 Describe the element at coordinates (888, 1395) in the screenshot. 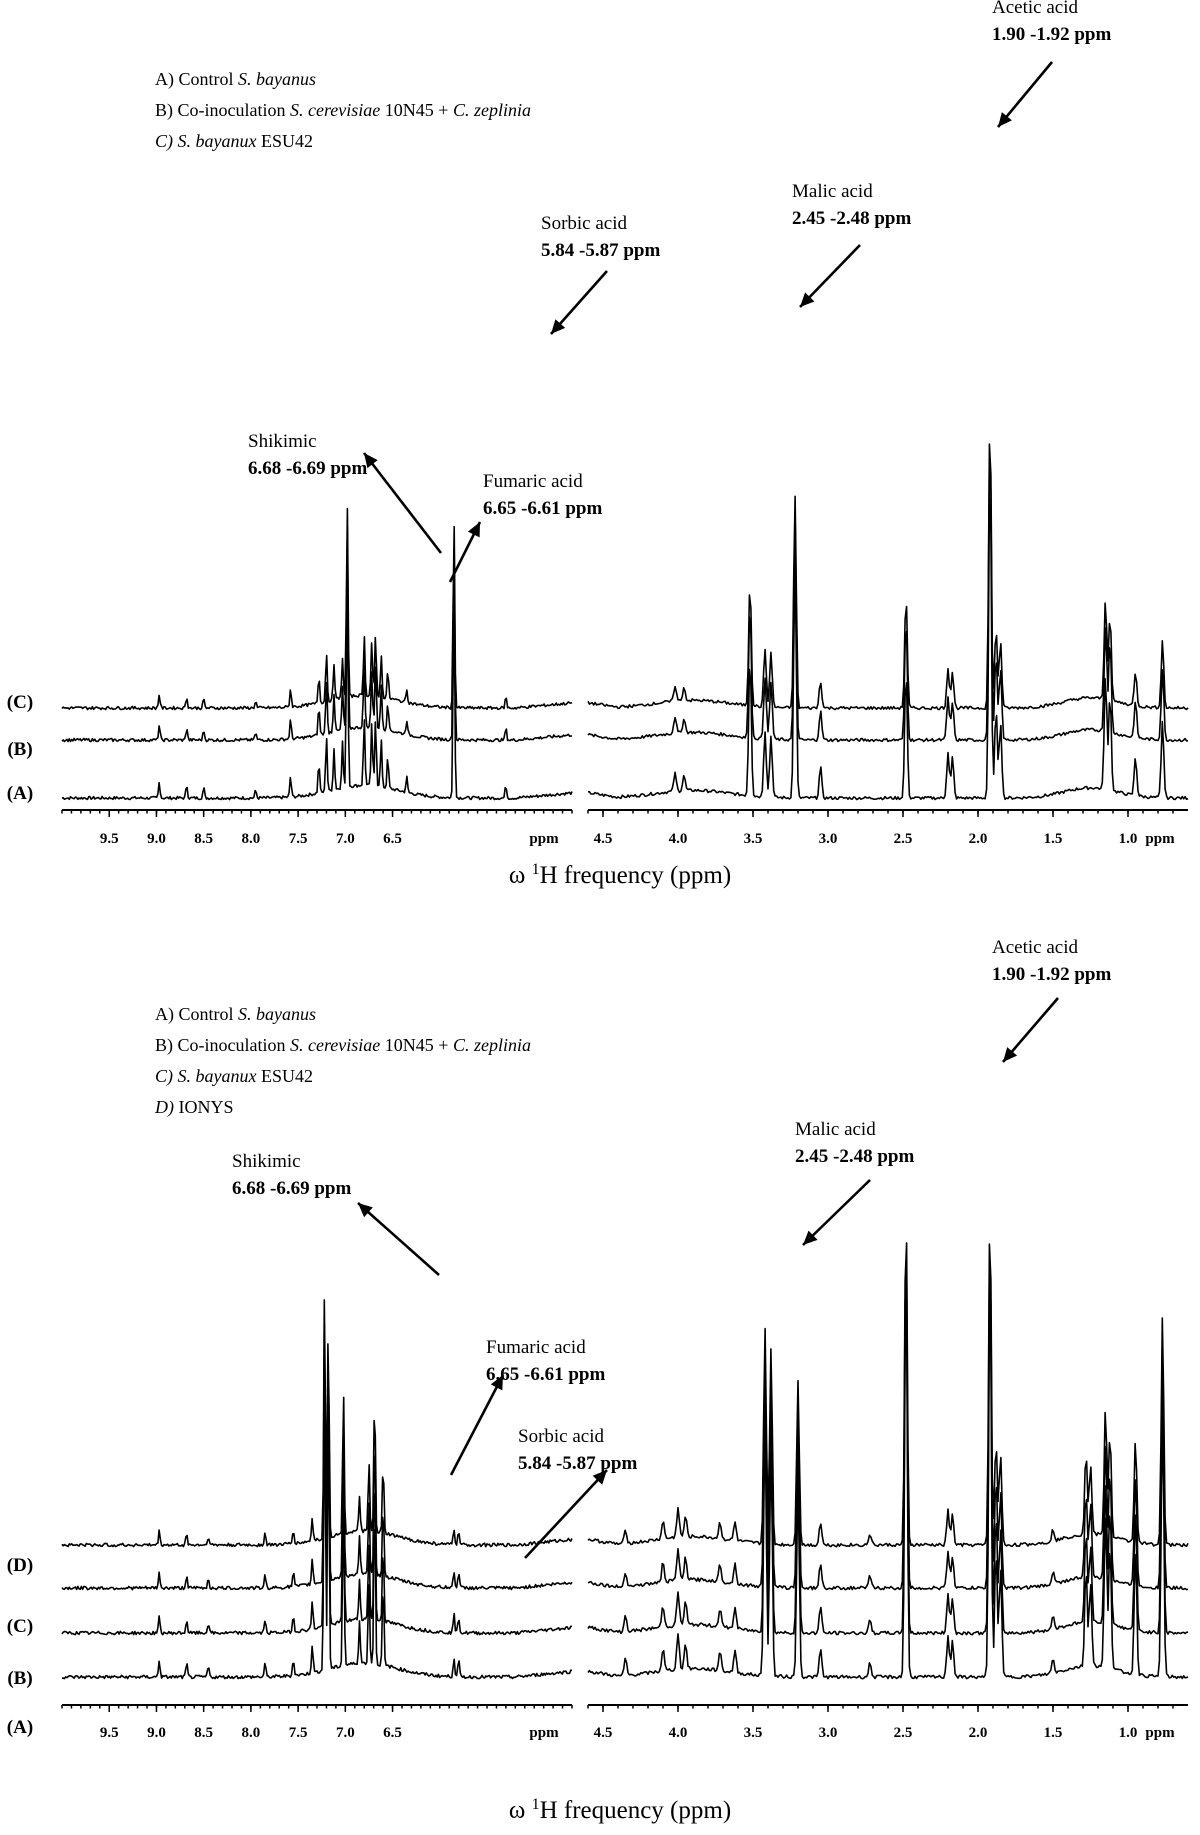

I see `spectrum-trace-d-seg2` at that location.